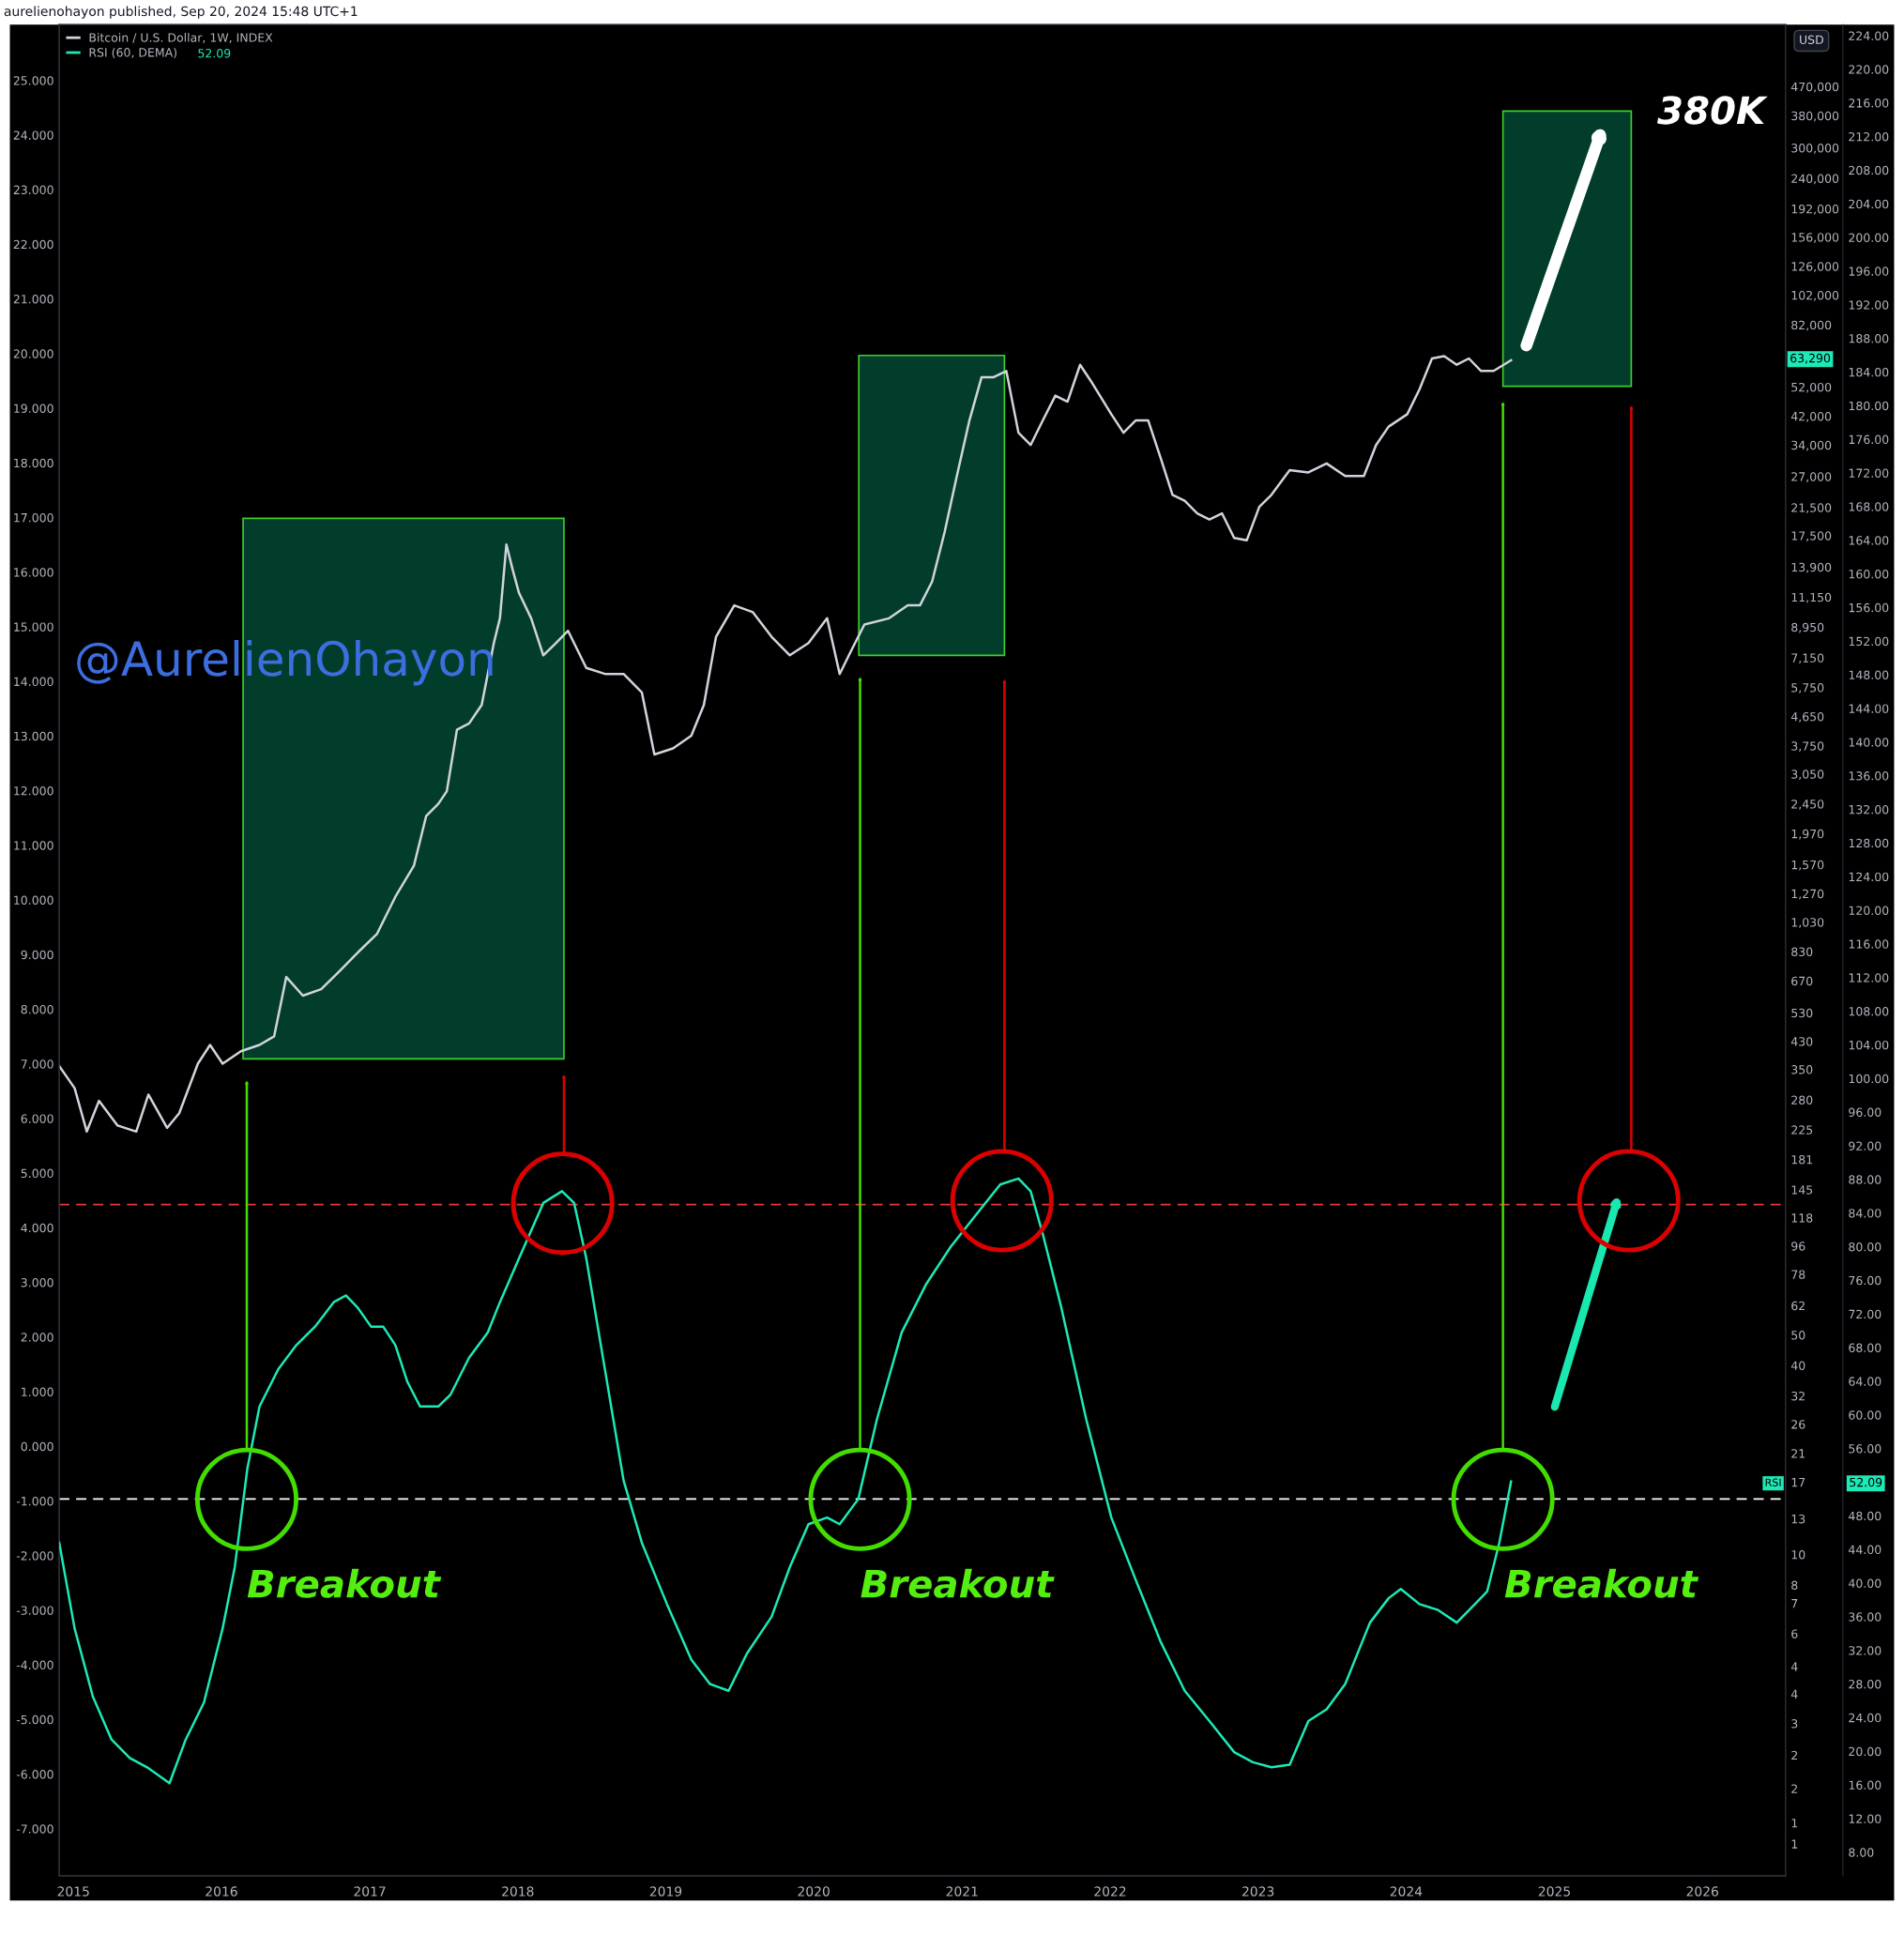 The width and height of the screenshot is (1904, 1935). What do you see at coordinates (1798, 1519) in the screenshot?
I see `y2-tick-label: 13` at bounding box center [1798, 1519].